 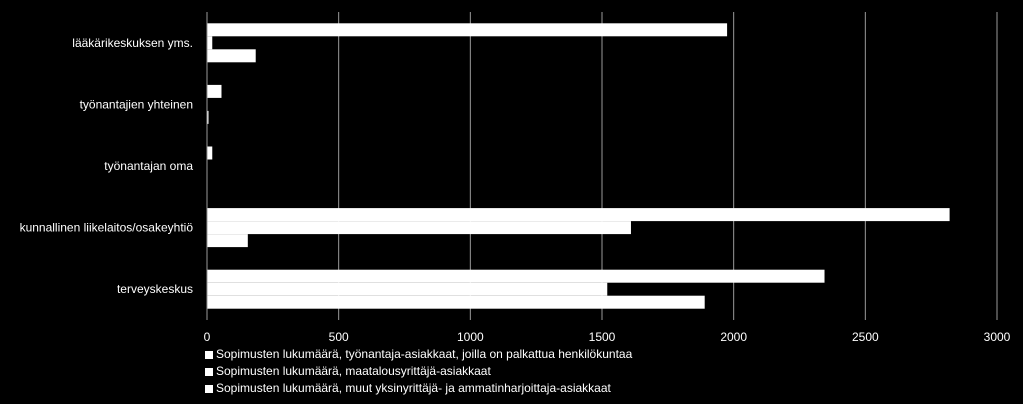 What do you see at coordinates (339, 337) in the screenshot?
I see `x-tick-label: 500` at bounding box center [339, 337].